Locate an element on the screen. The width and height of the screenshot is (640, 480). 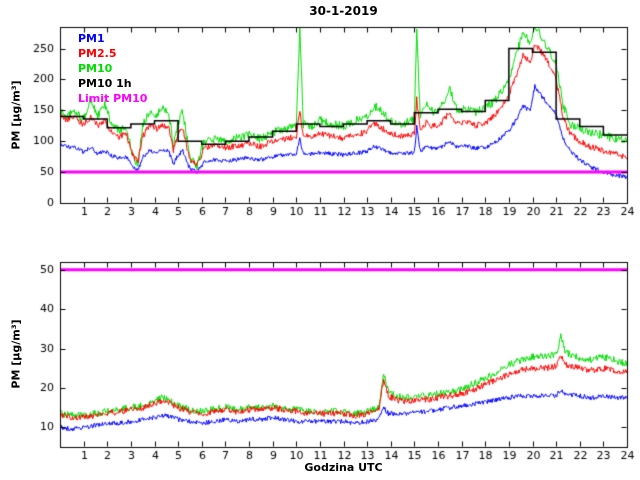
ylabel-bottom-plot: PM [µg/m³] is located at coordinates (16, 354).